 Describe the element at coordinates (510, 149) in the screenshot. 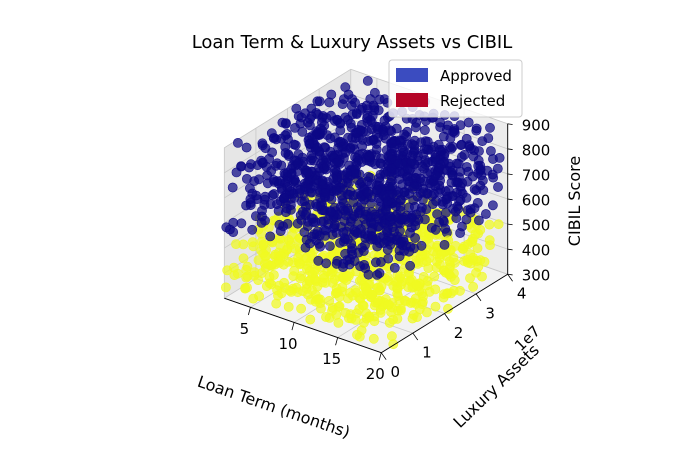

I see `z-tick-label-800-mark` at that location.